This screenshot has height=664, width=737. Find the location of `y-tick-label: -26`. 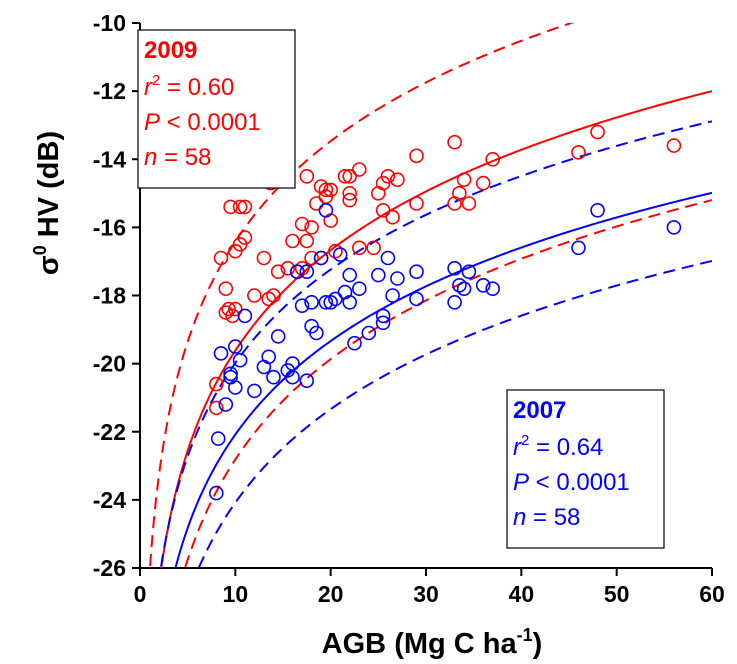

y-tick-label: -26 is located at coordinates (109, 568).